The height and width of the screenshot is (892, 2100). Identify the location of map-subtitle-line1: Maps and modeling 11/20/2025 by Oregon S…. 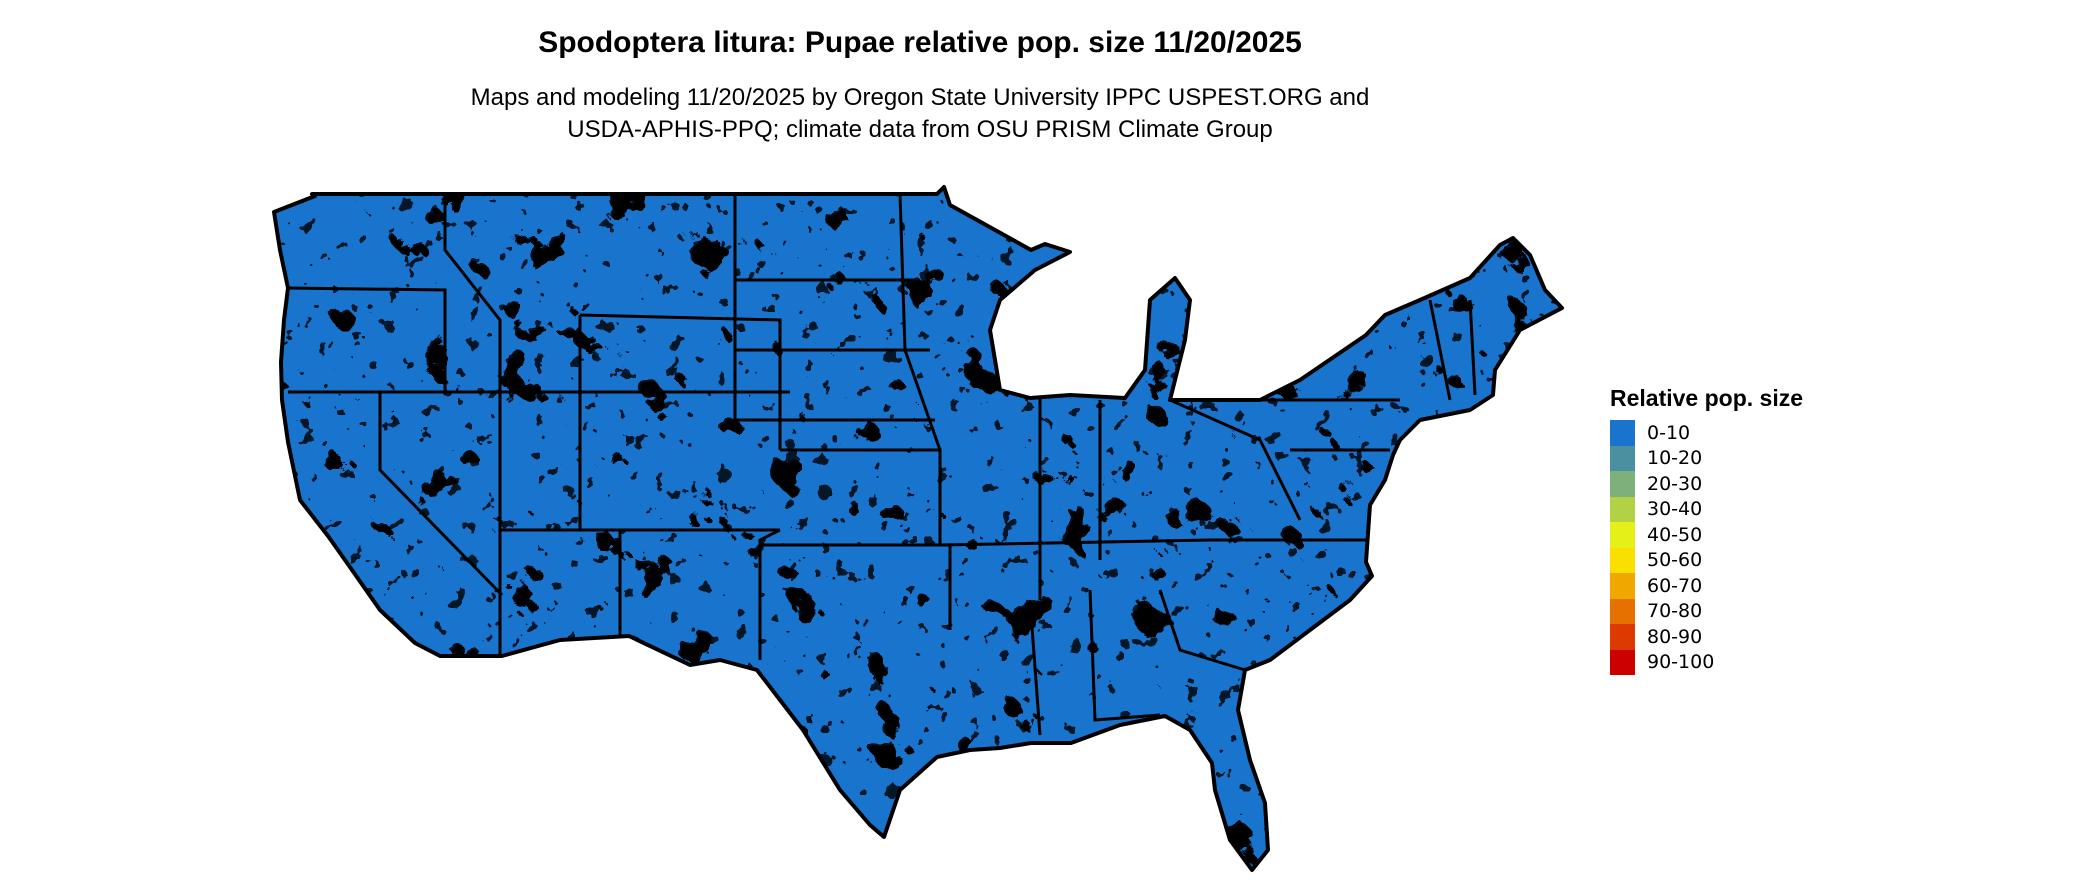
(920, 97).